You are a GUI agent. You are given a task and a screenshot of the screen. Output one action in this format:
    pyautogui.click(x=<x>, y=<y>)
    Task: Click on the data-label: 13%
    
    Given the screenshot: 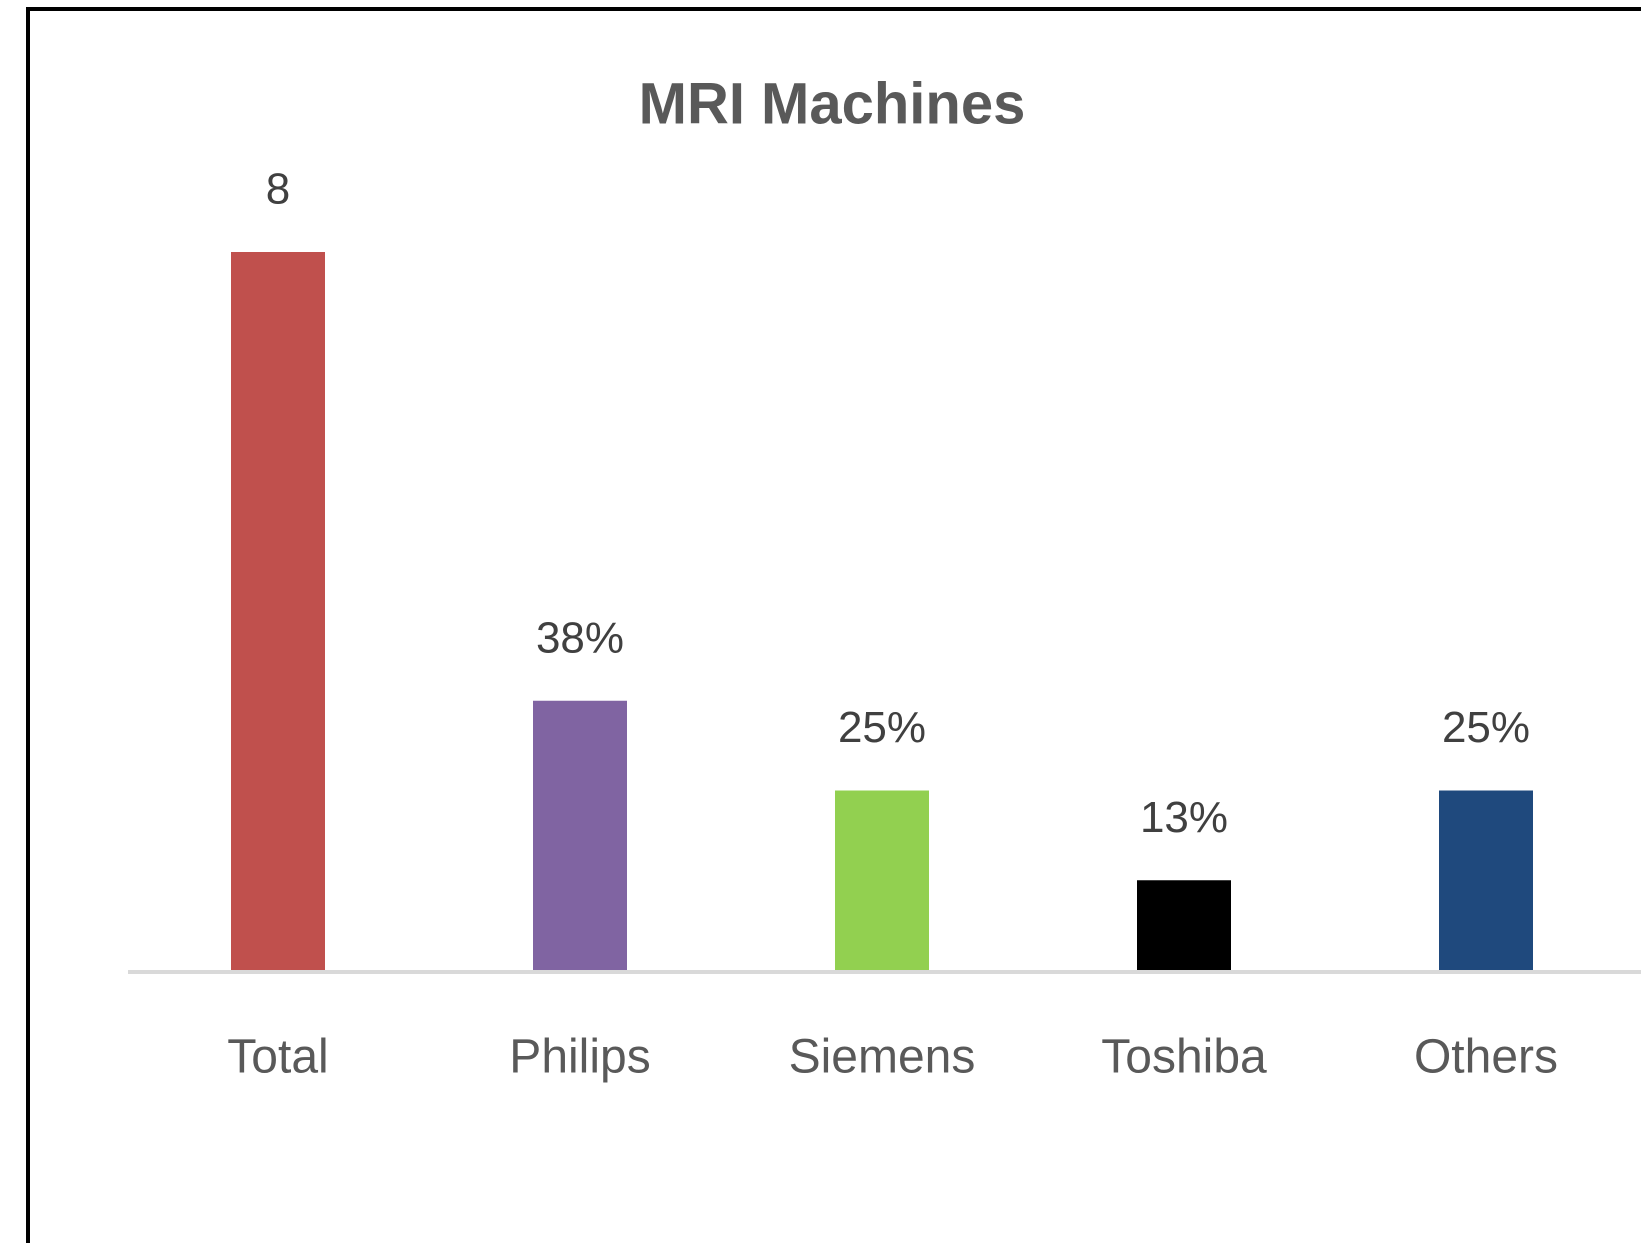 What is the action you would take?
    pyautogui.click(x=1184, y=817)
    